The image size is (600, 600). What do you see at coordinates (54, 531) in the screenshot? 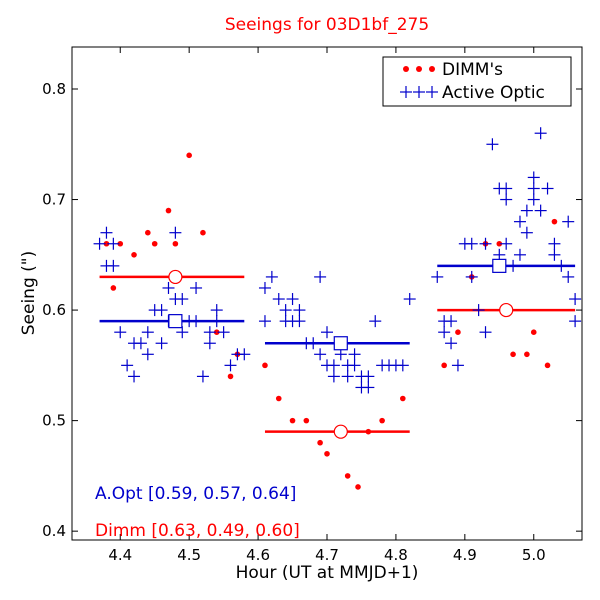
I see `y-tick-label: 0.4` at bounding box center [54, 531].